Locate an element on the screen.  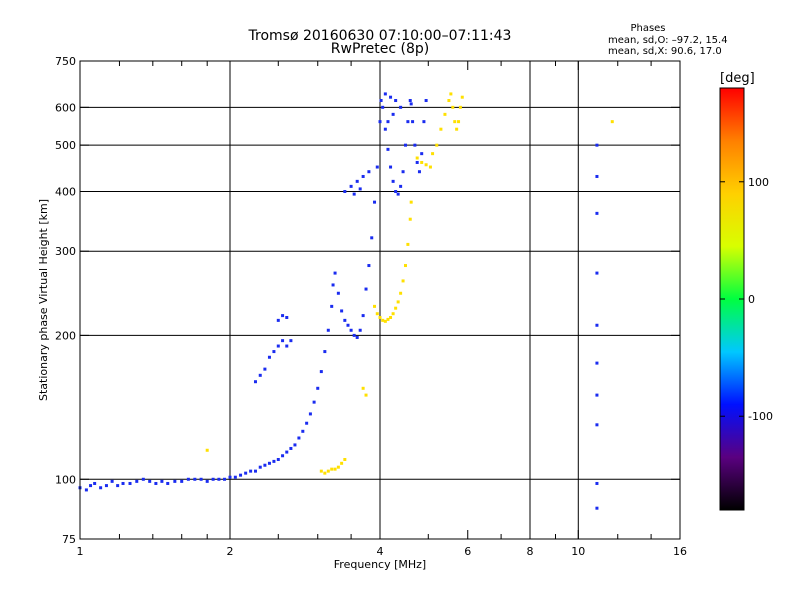
x-tick-label: 10 is located at coordinates (578, 551).